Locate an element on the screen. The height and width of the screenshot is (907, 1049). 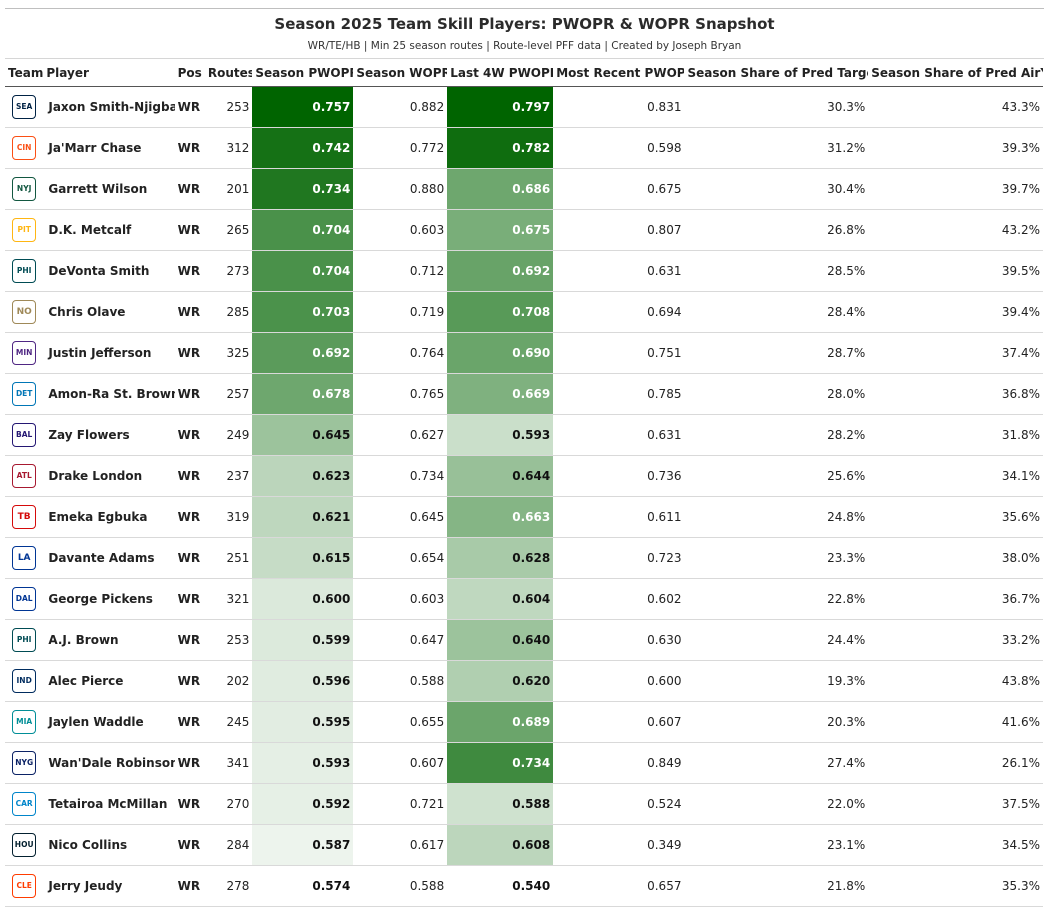
routes-cell: 325 is located at coordinates (238, 353).